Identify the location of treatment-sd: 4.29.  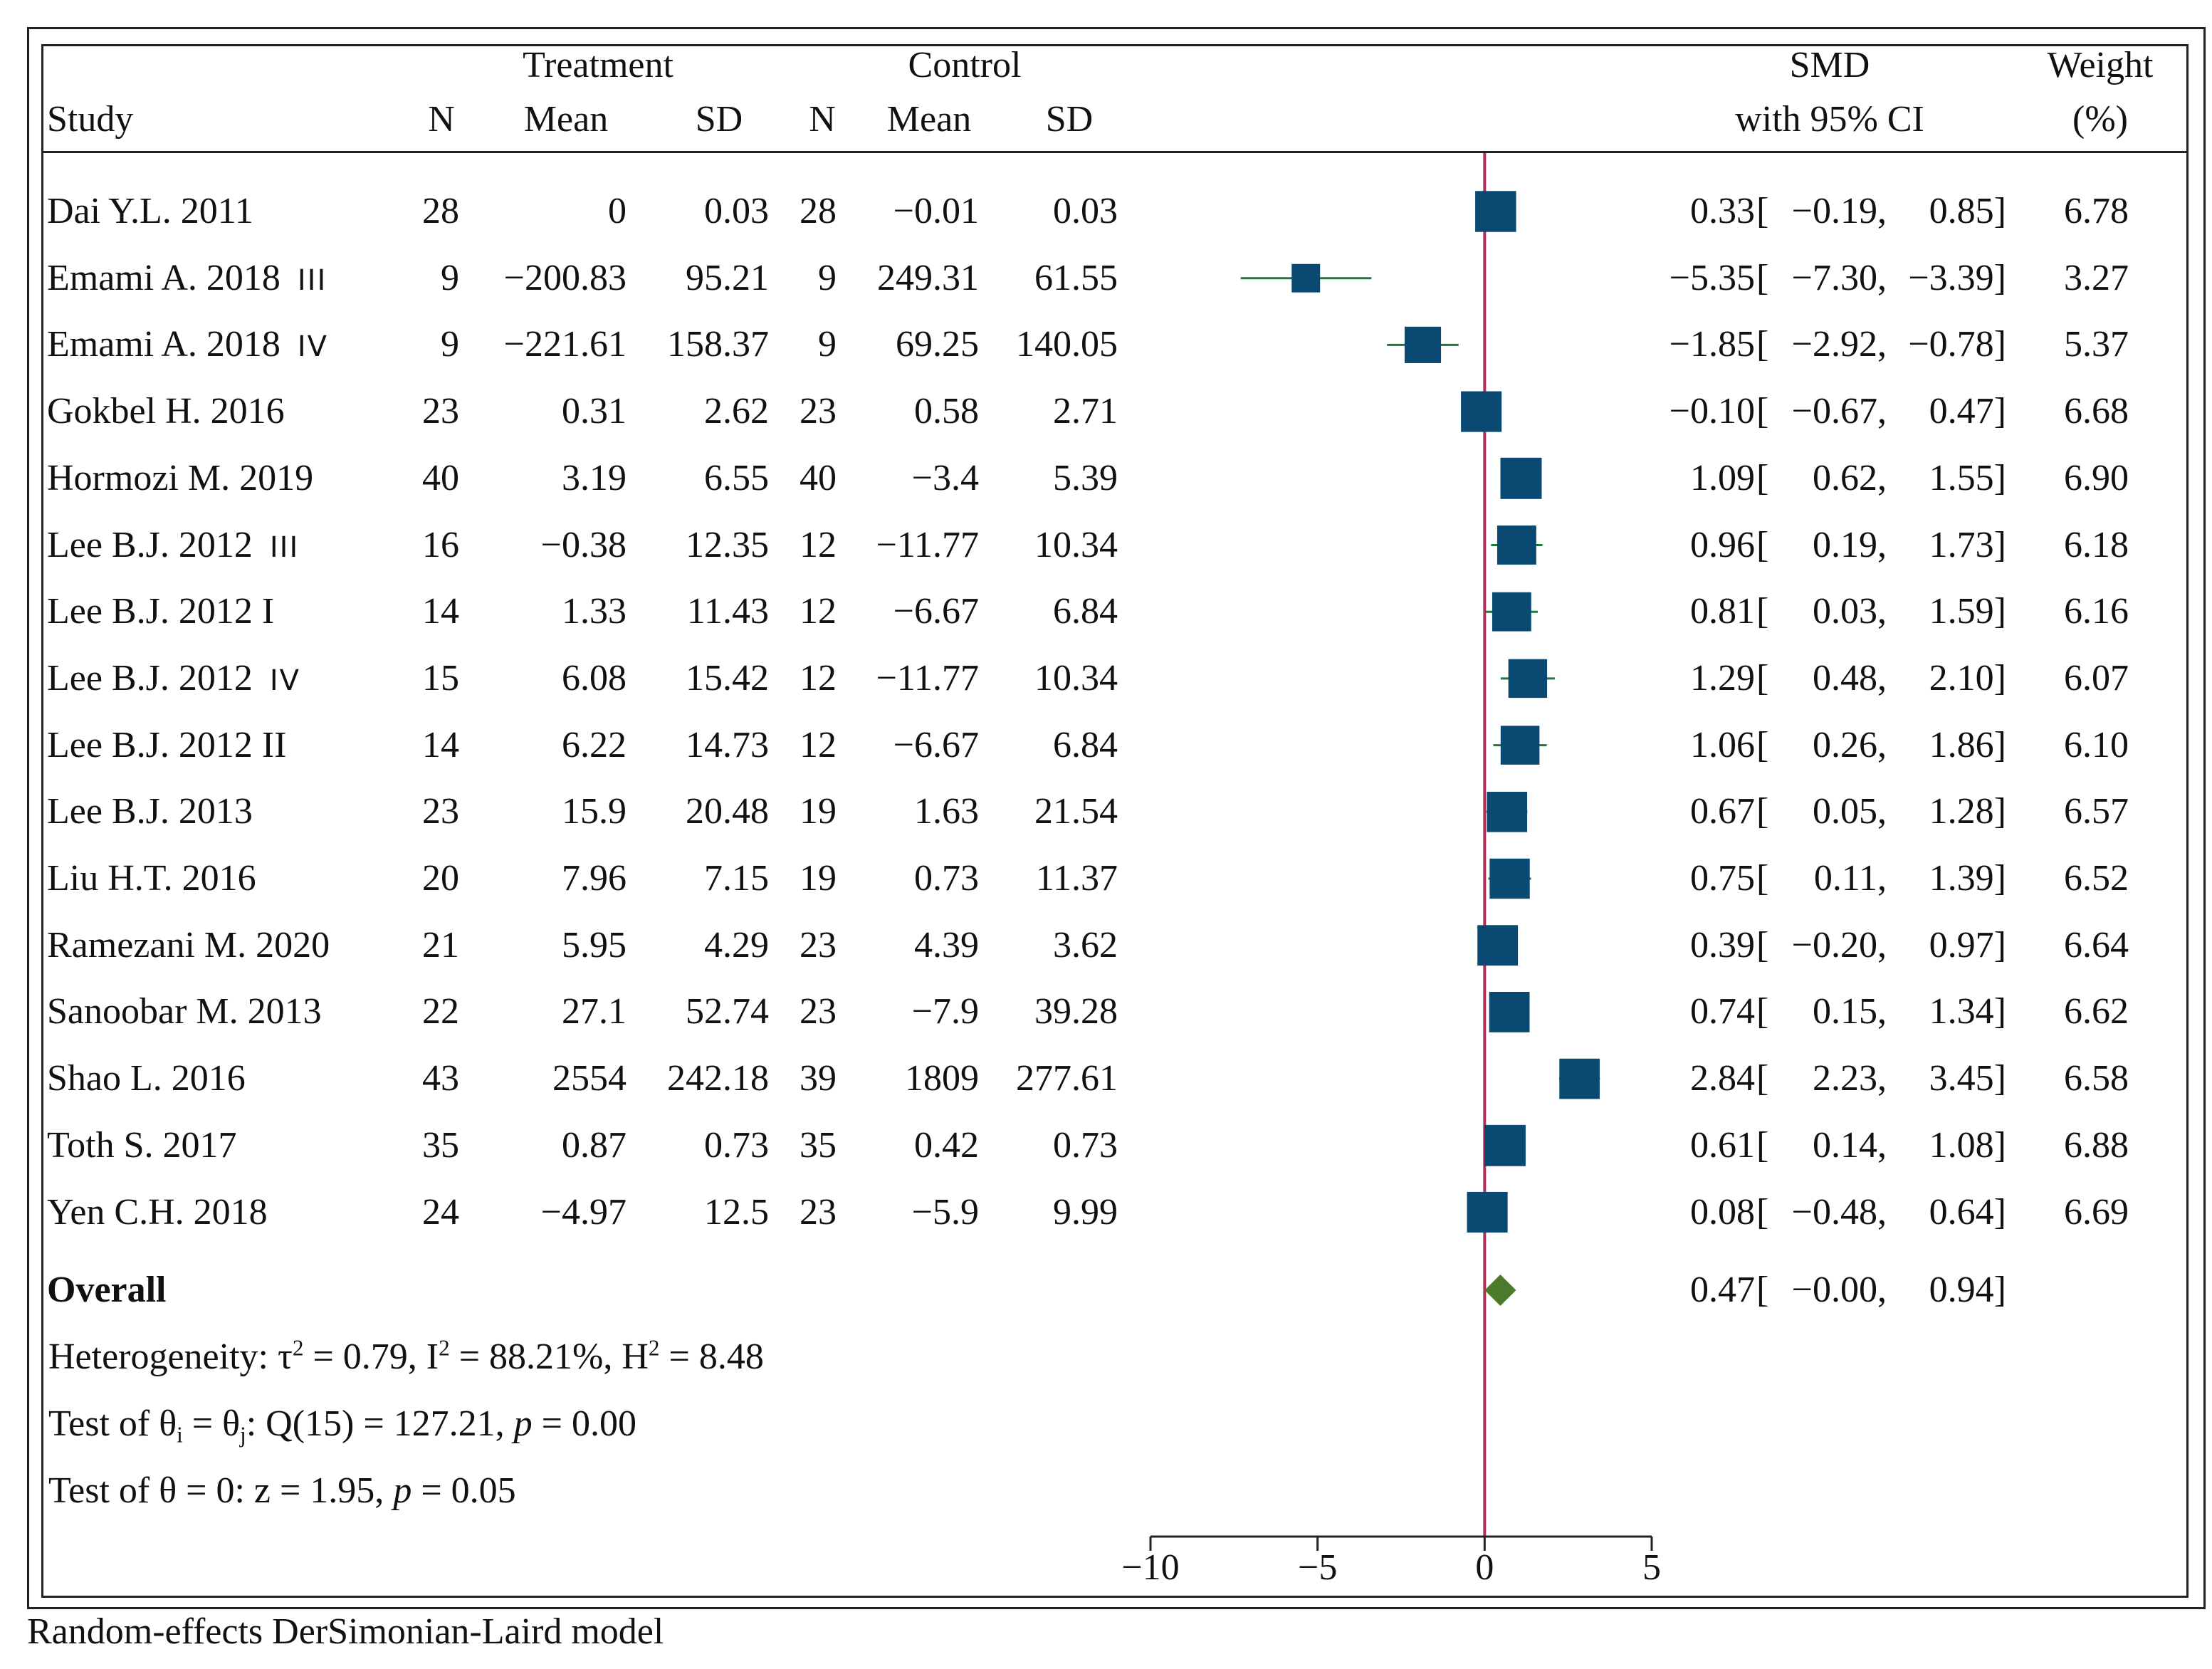
(736, 945).